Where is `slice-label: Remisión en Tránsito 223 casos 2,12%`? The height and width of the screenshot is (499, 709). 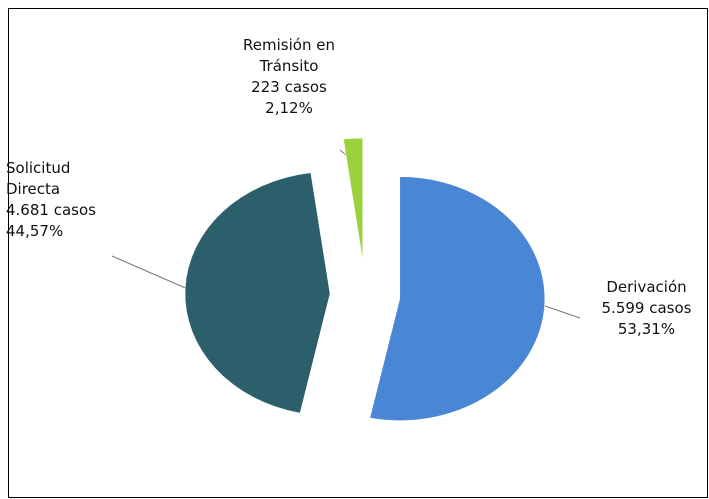
slice-label: Remisión en Tránsito 223 casos 2,12% is located at coordinates (289, 77).